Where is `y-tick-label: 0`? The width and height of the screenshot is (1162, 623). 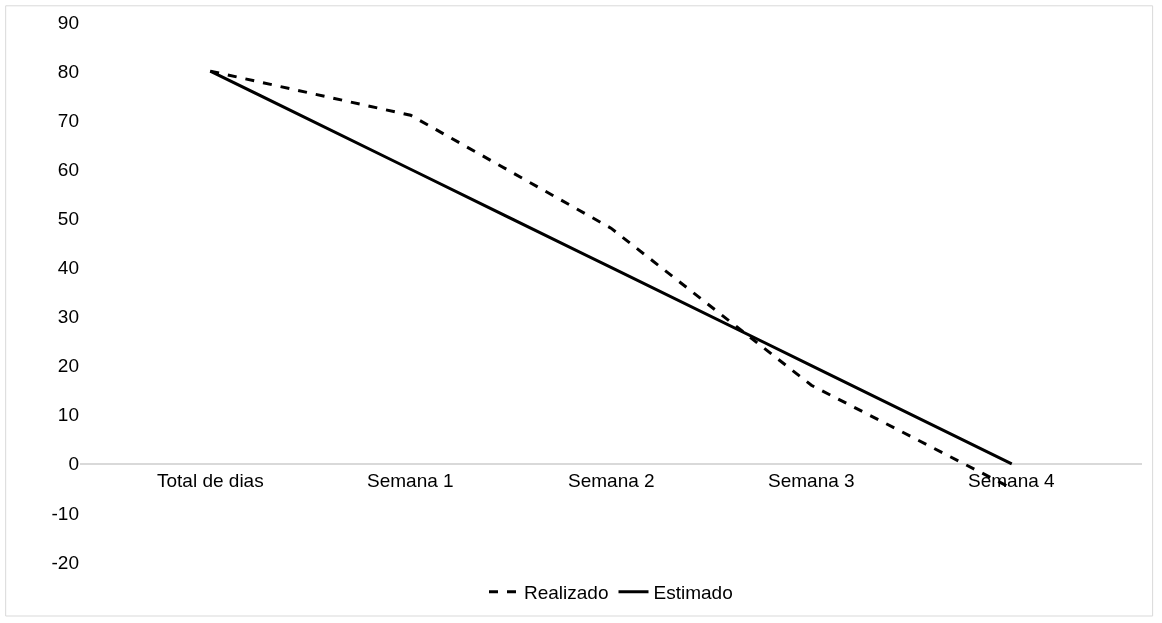
y-tick-label: 0 is located at coordinates (73, 464).